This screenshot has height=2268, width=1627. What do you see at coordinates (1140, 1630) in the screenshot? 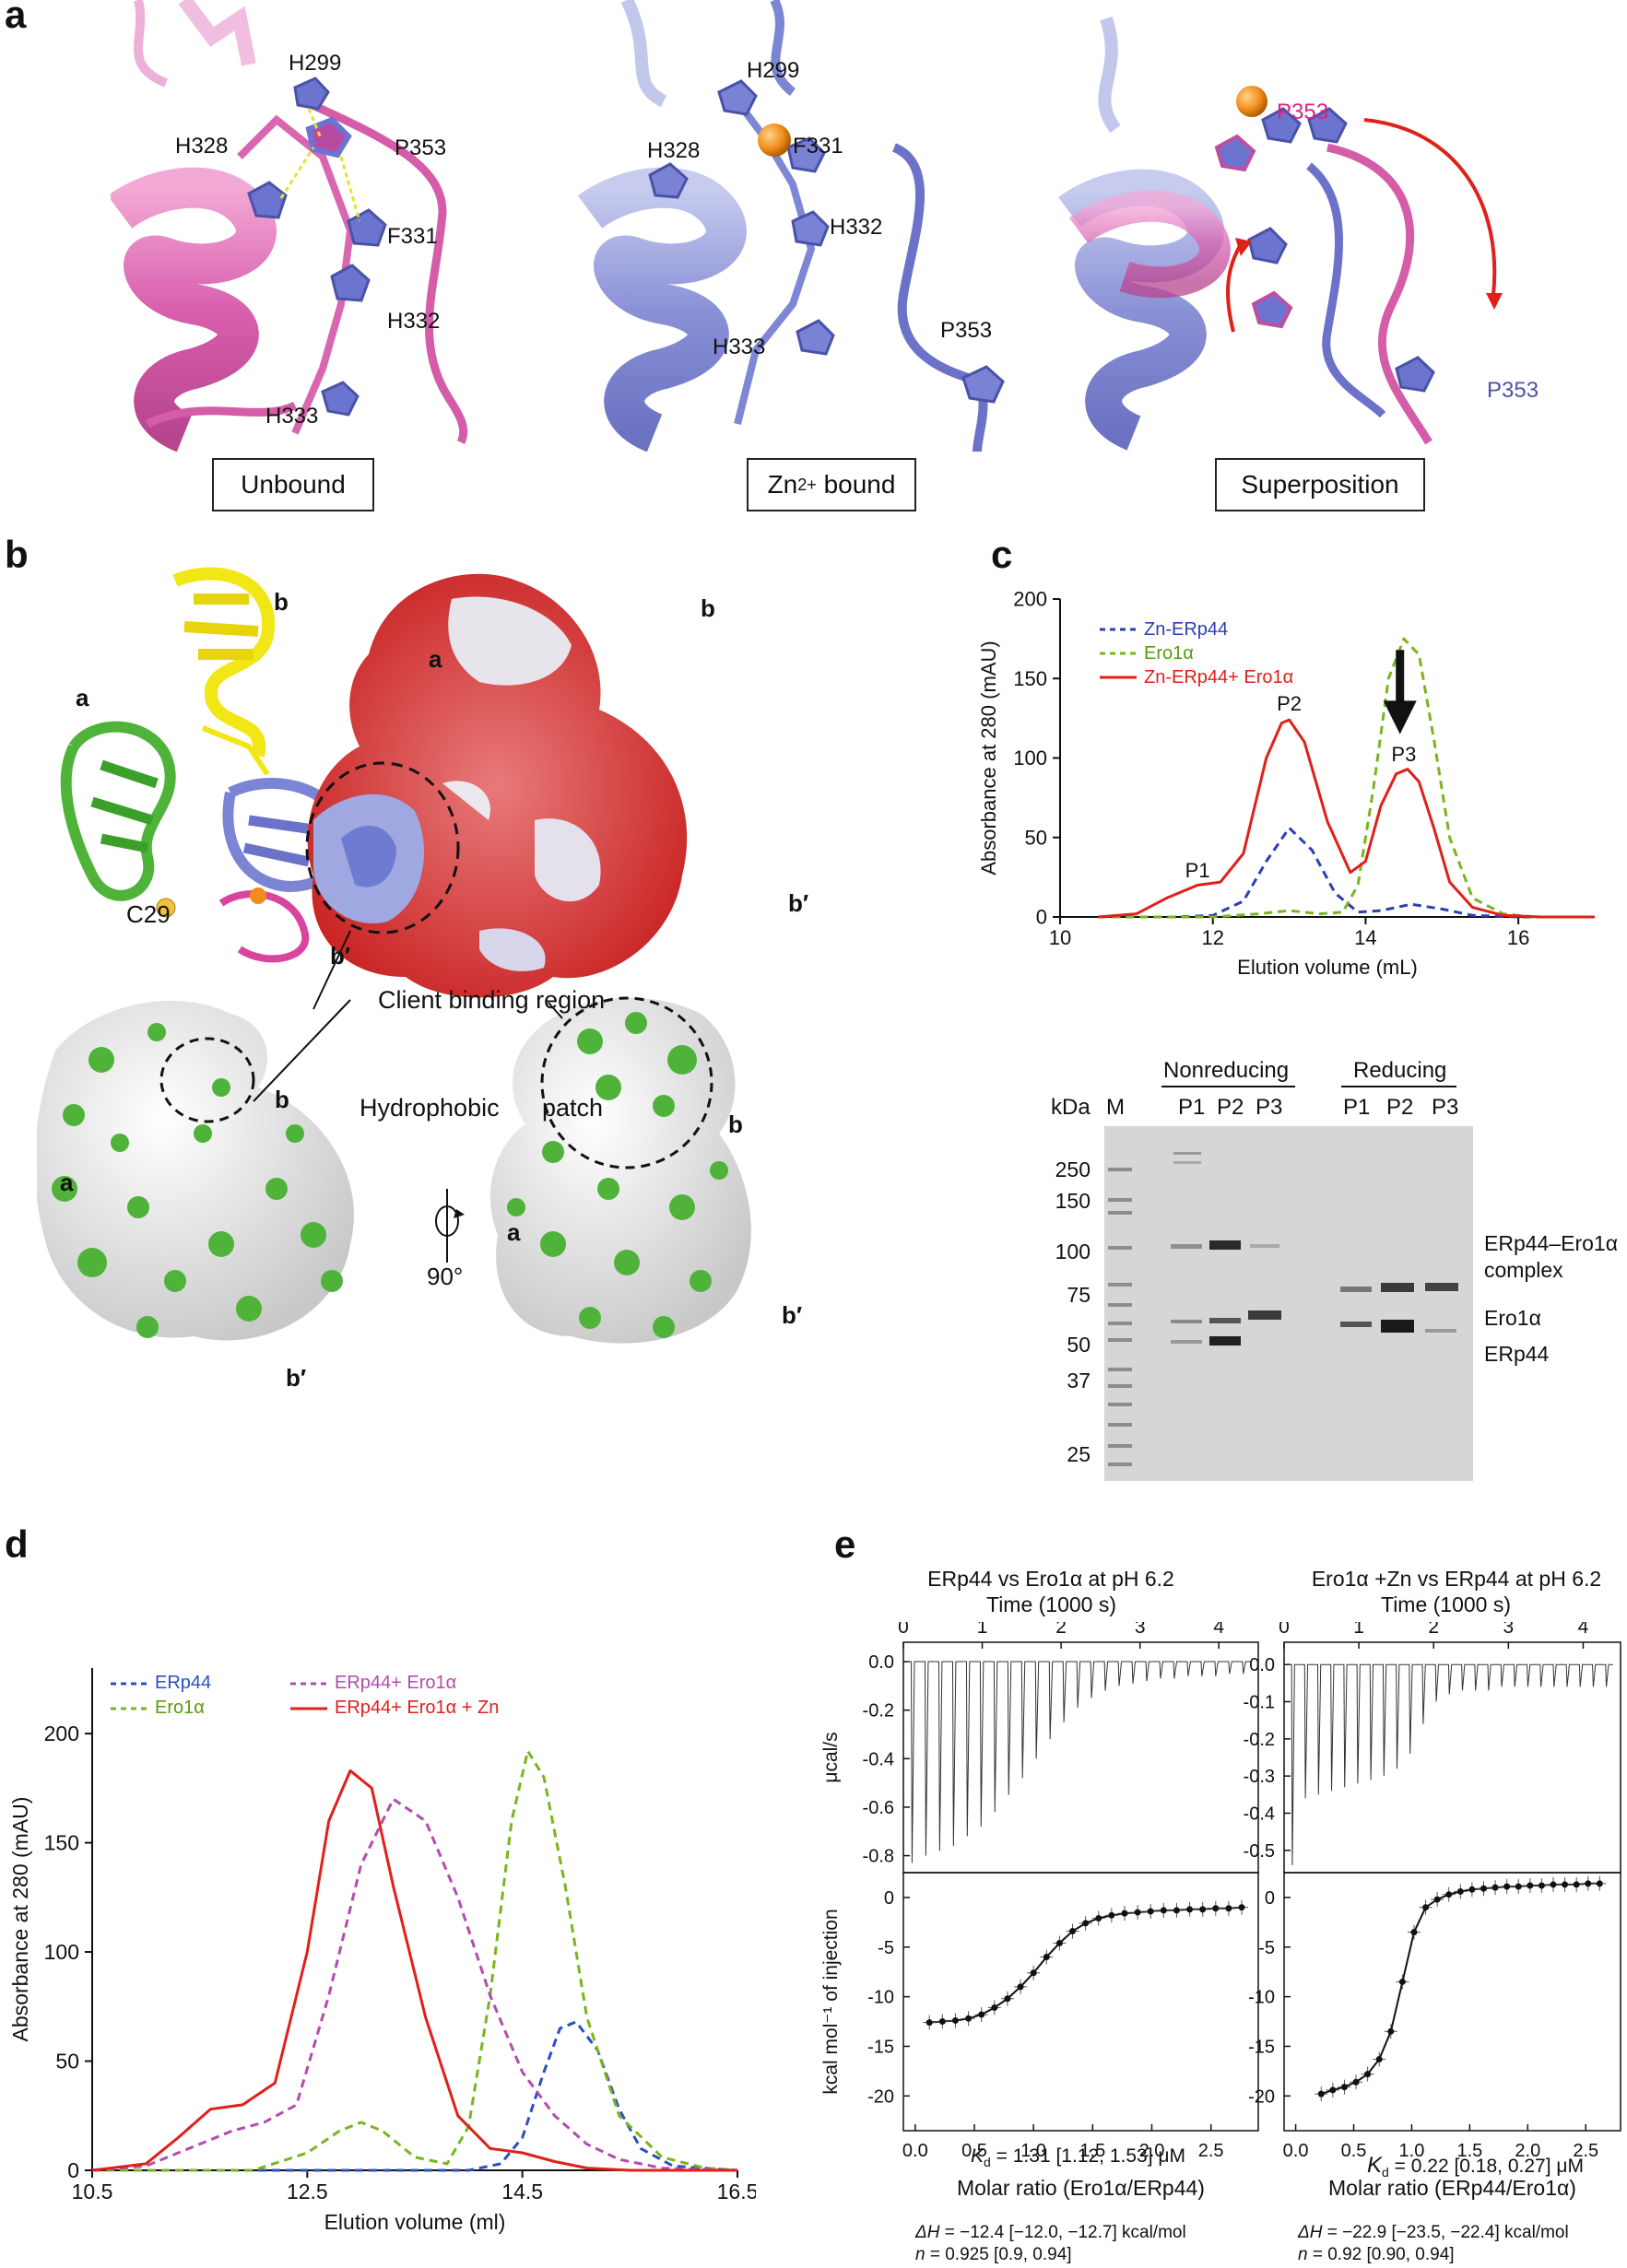
I see `top-x-tick-label: 3` at bounding box center [1140, 1630].